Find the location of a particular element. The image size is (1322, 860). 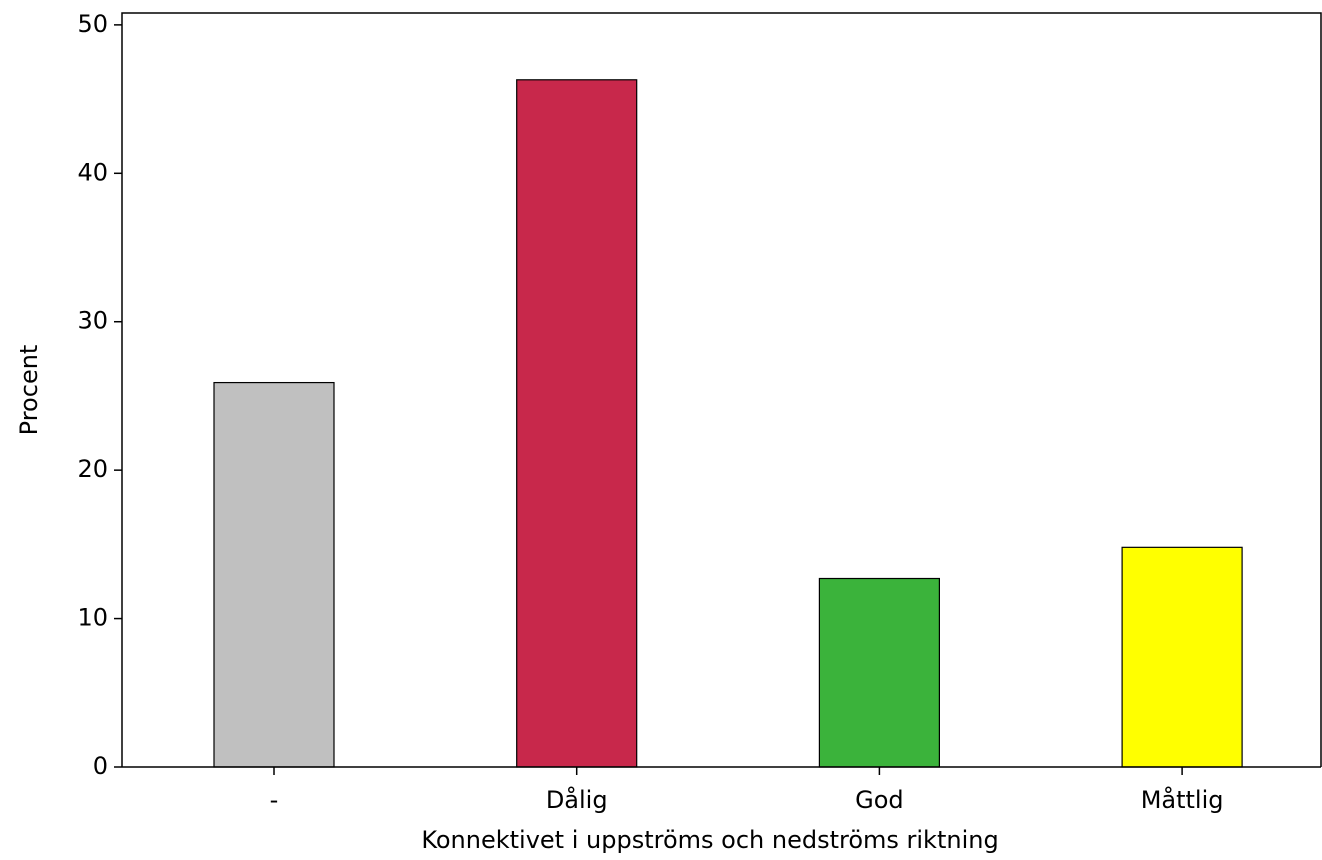

y-tick-label: 30 is located at coordinates (92, 321).